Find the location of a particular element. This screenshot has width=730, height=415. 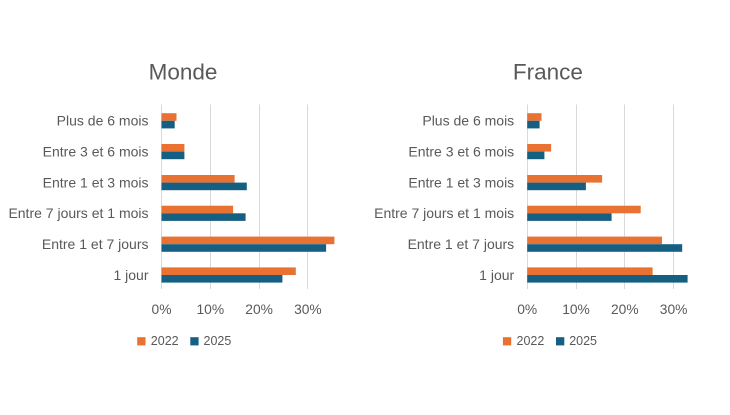

svg-text: France is located at coordinates (548, 72).